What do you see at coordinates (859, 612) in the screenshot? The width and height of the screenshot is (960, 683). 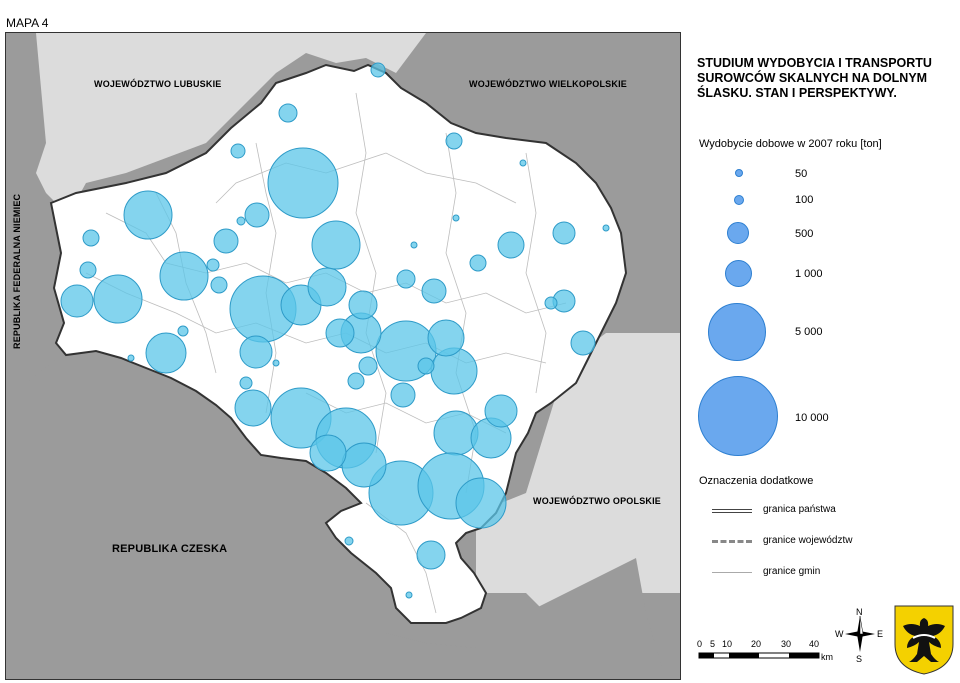 I see `compass-n: N` at bounding box center [859, 612].